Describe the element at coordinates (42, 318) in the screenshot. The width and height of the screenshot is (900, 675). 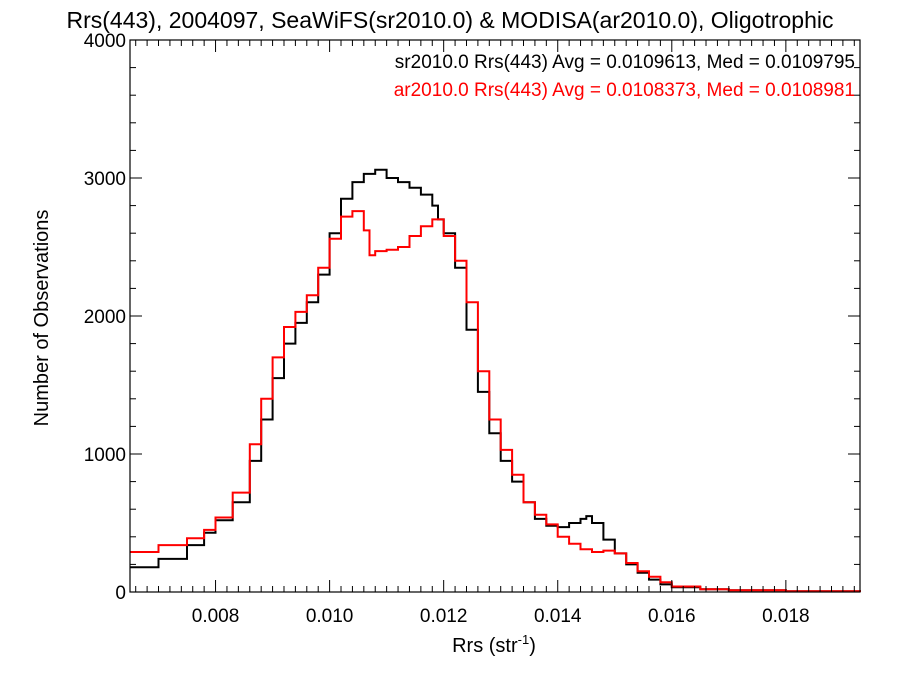
I see `y-axis-title: Number of Observations` at that location.